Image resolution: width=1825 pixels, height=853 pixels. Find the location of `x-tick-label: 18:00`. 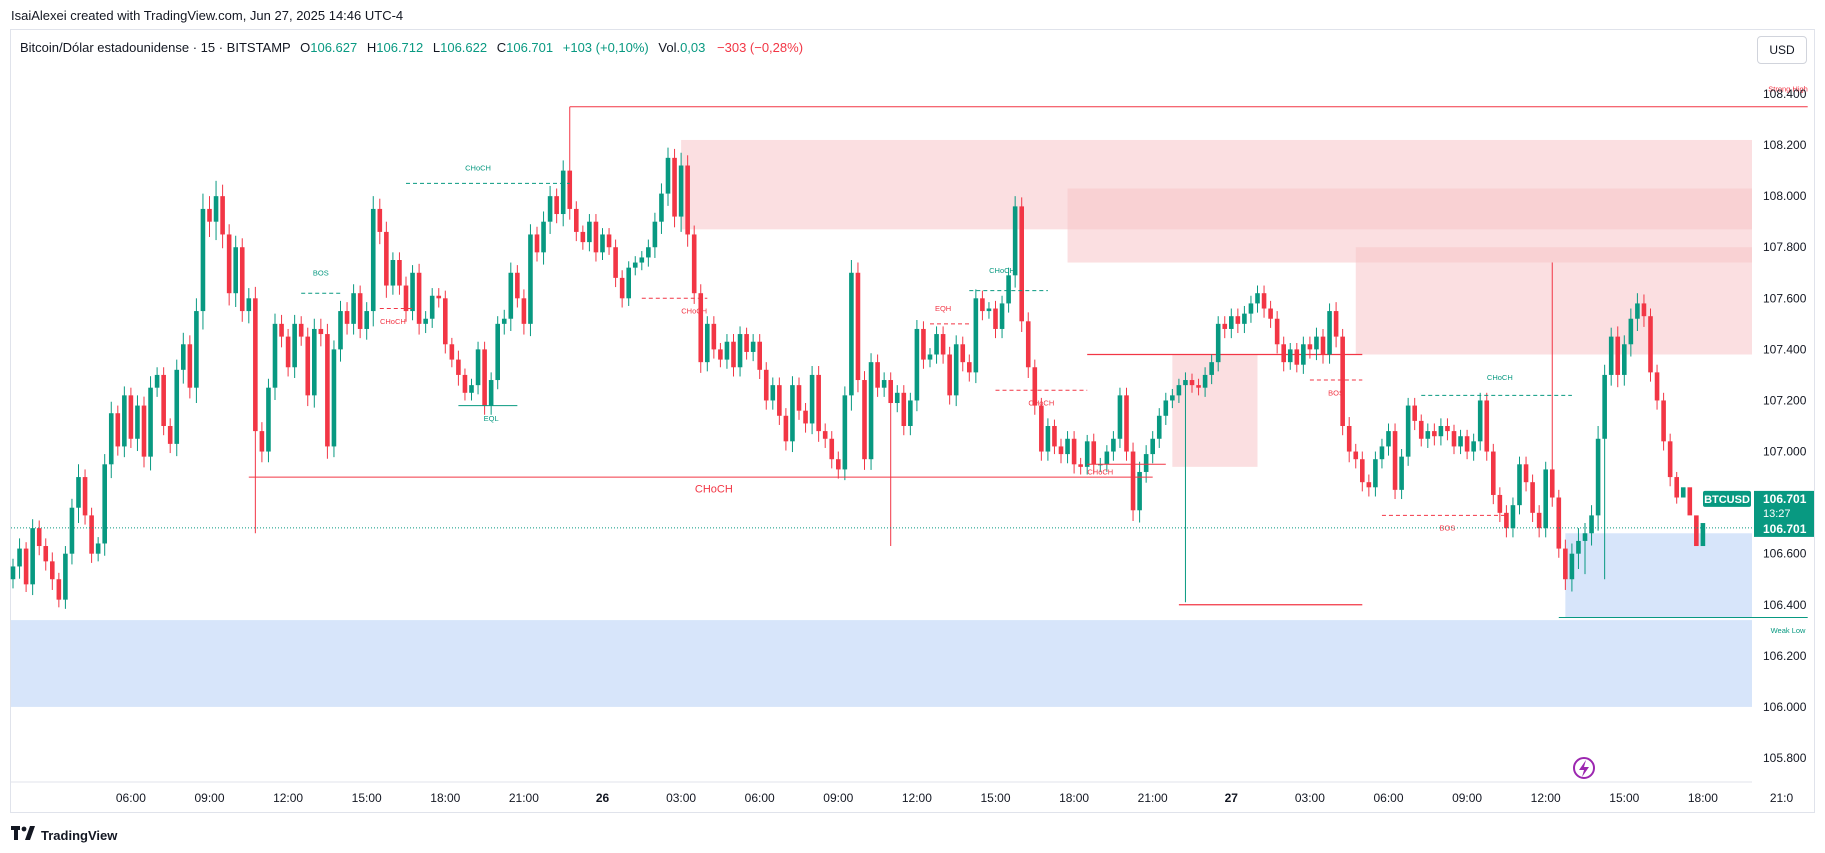

x-tick-label: 18:00 is located at coordinates (1074, 798).